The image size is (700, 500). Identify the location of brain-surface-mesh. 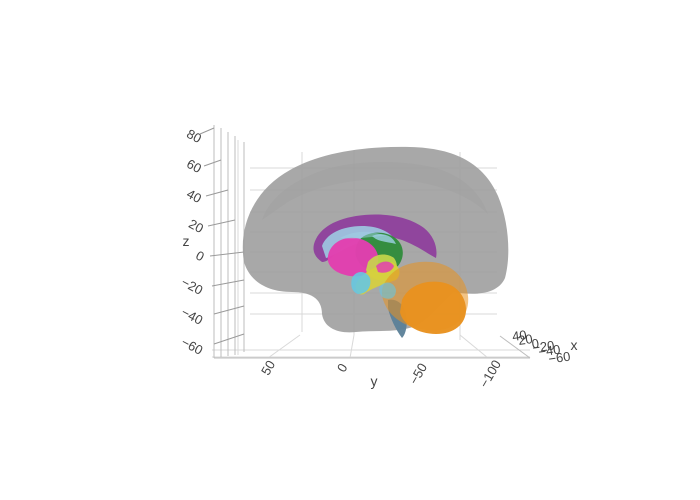
(375, 191).